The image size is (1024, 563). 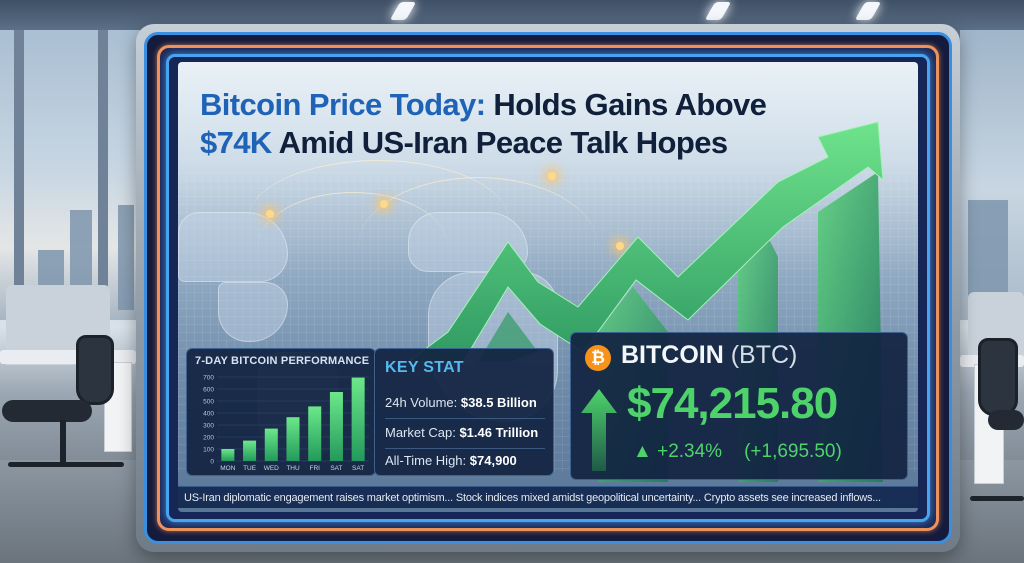 What do you see at coordinates (271, 468) in the screenshot?
I see `x-tick-label: WED` at bounding box center [271, 468].